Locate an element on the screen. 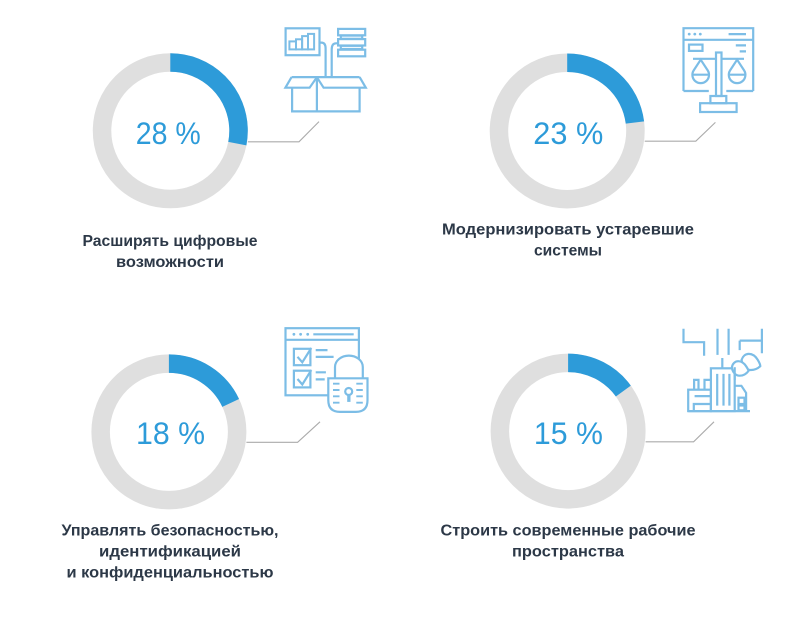  svg-text: системы is located at coordinates (568, 251).